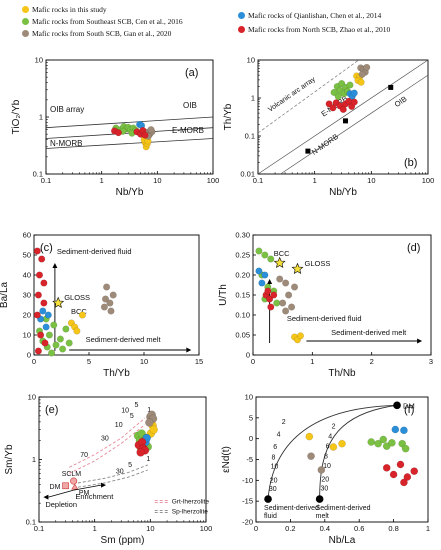  What do you see at coordinates (393, 528) in the screenshot?
I see `x-tick-label: 0.8` at bounding box center [393, 528].